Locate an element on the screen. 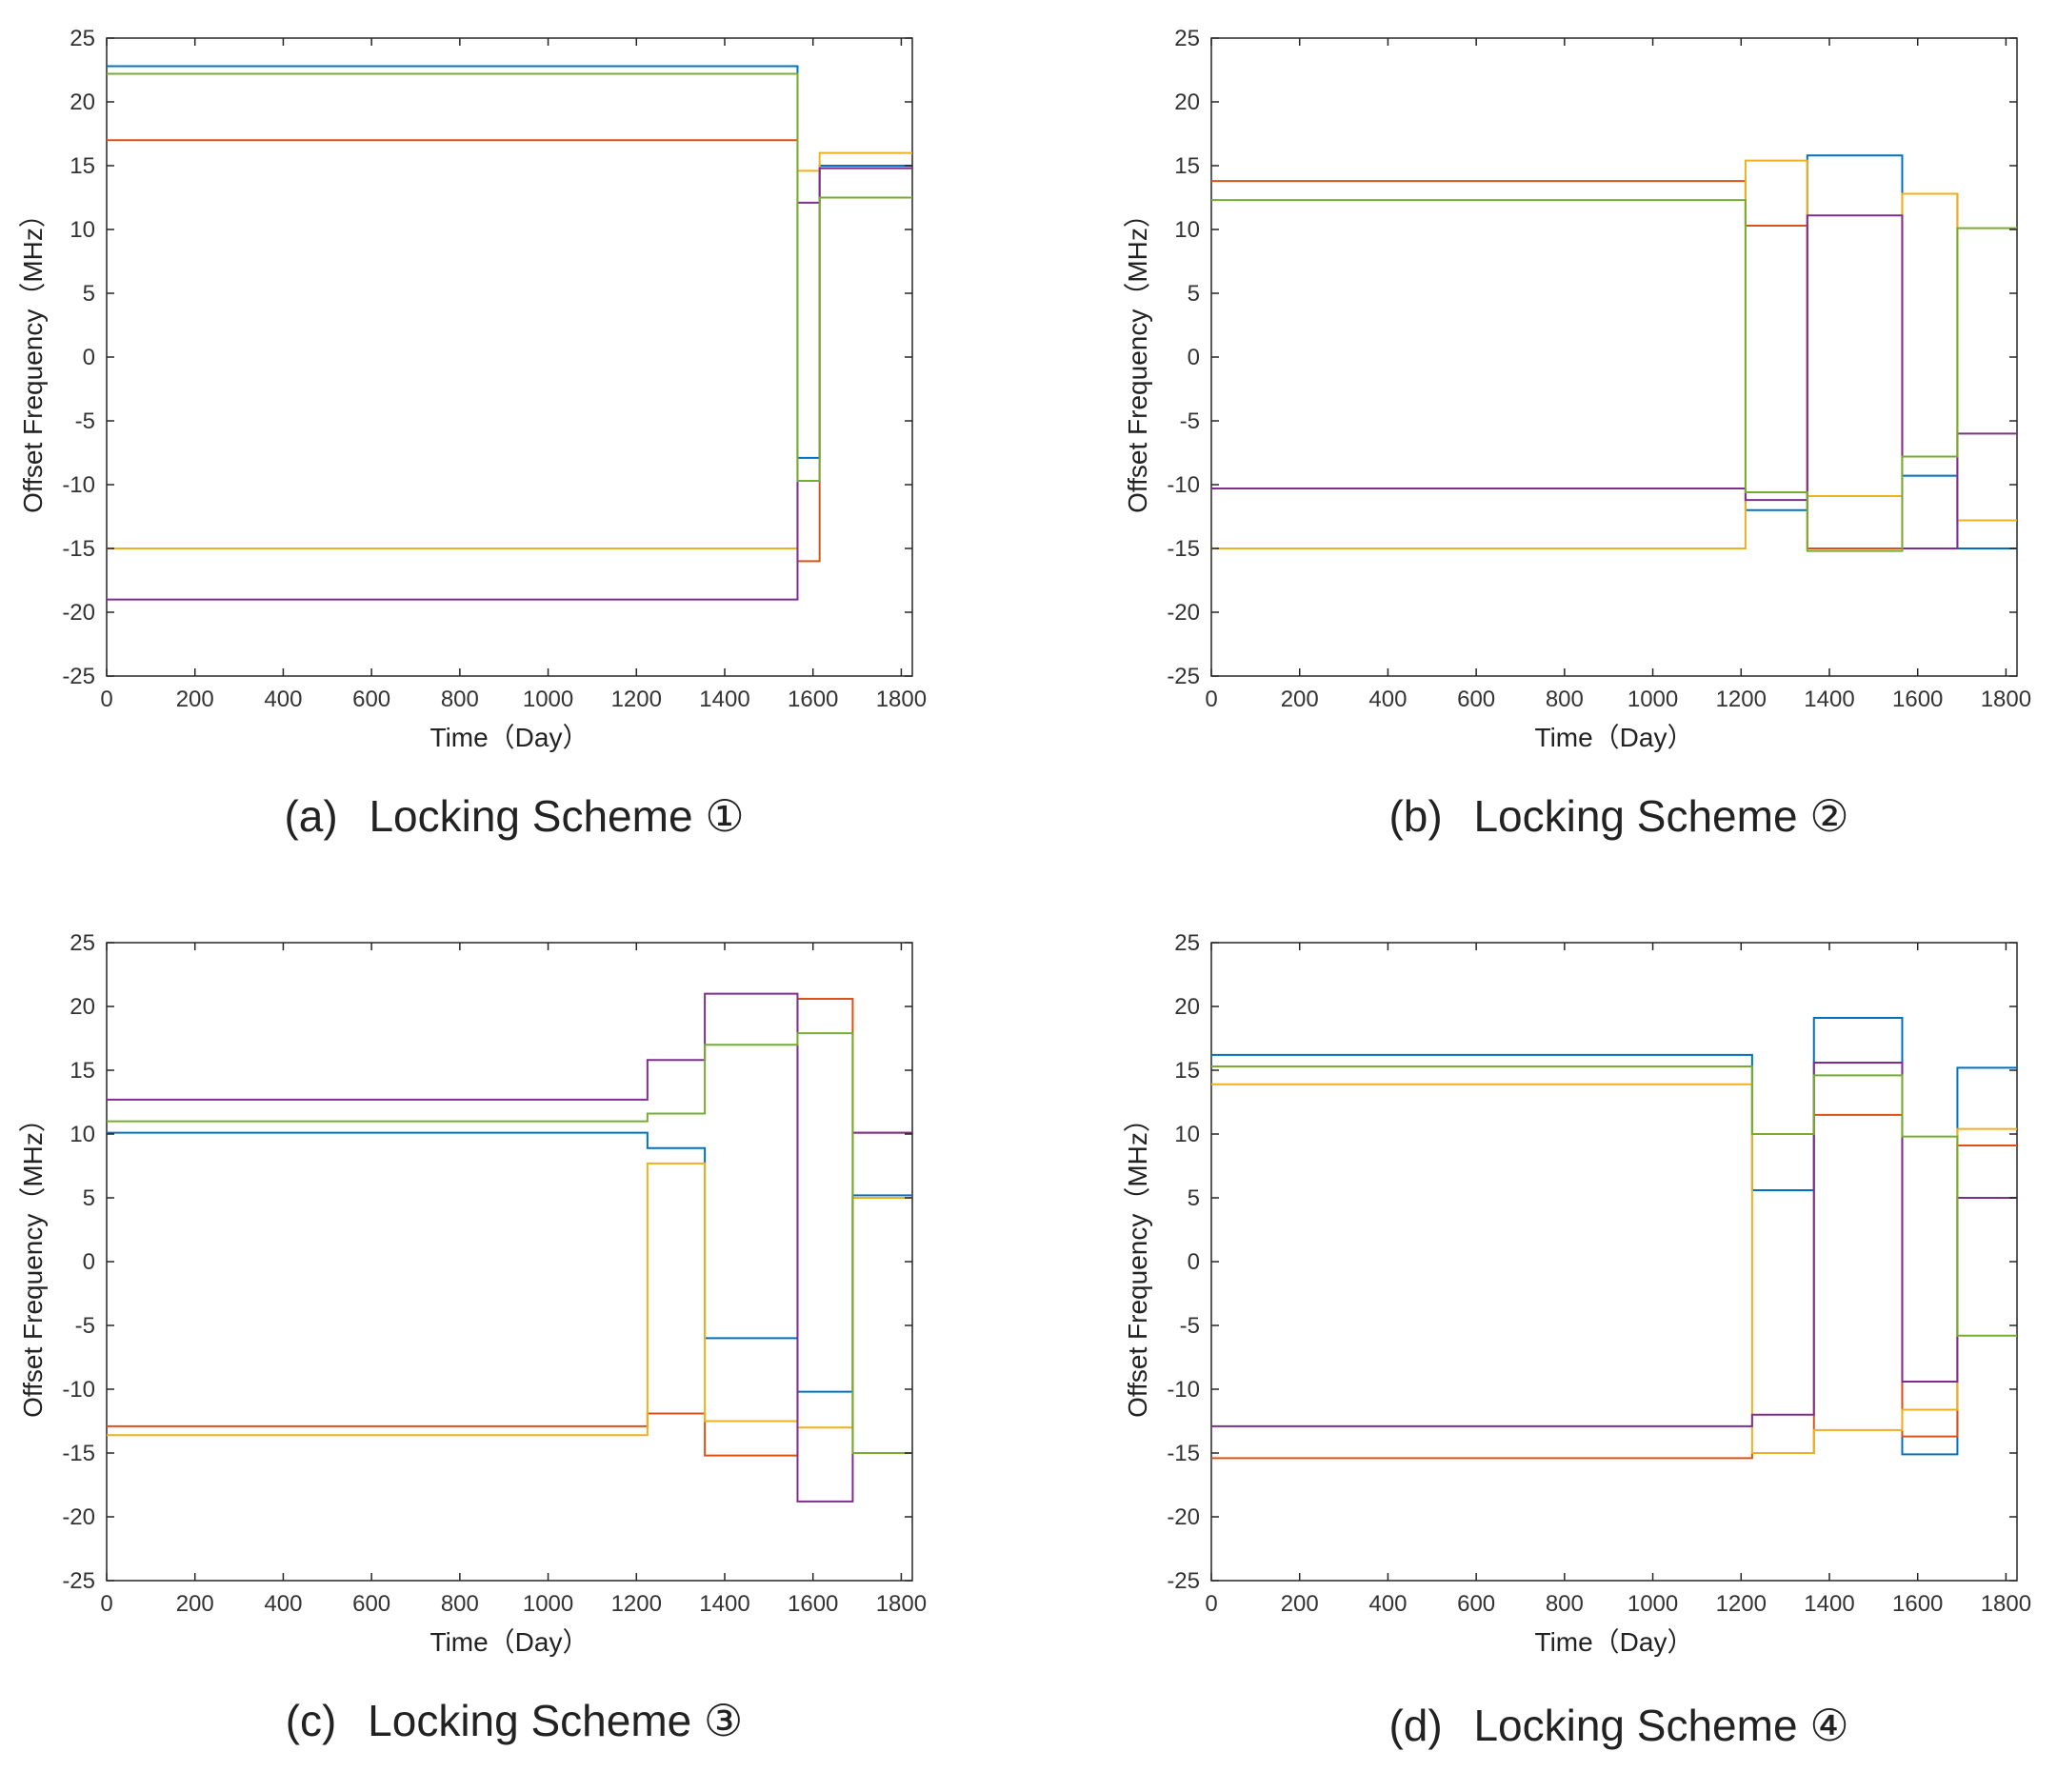 This screenshot has height=1792, width=2057. chart-b-caption-text: Locking Scheme ② is located at coordinates (1661, 816).